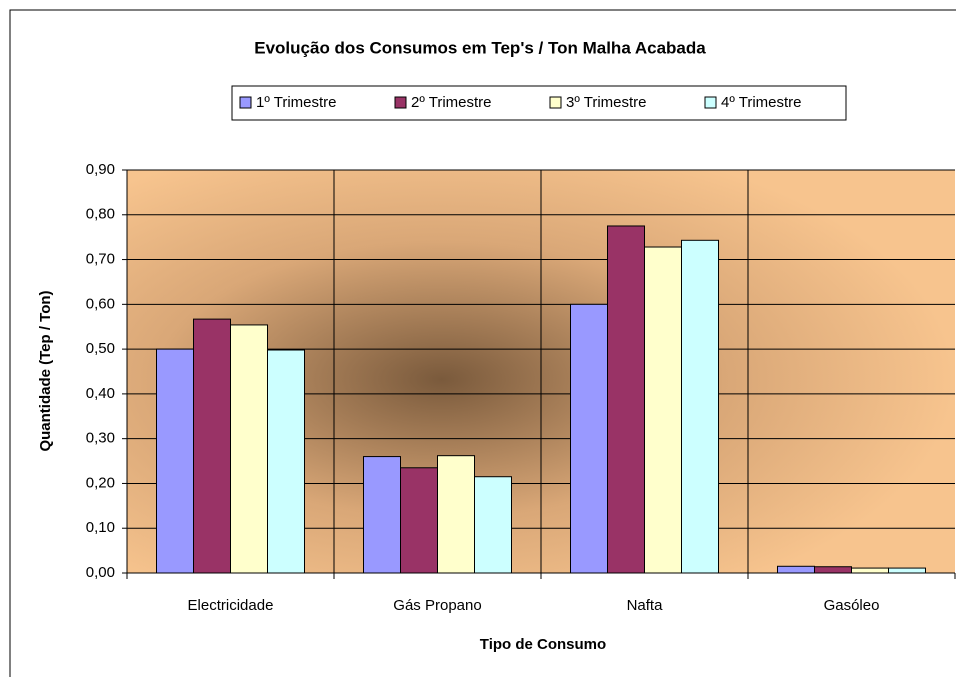 The image size is (957, 679). What do you see at coordinates (100, 572) in the screenshot?
I see `y-tick-label: 0,00` at bounding box center [100, 572].